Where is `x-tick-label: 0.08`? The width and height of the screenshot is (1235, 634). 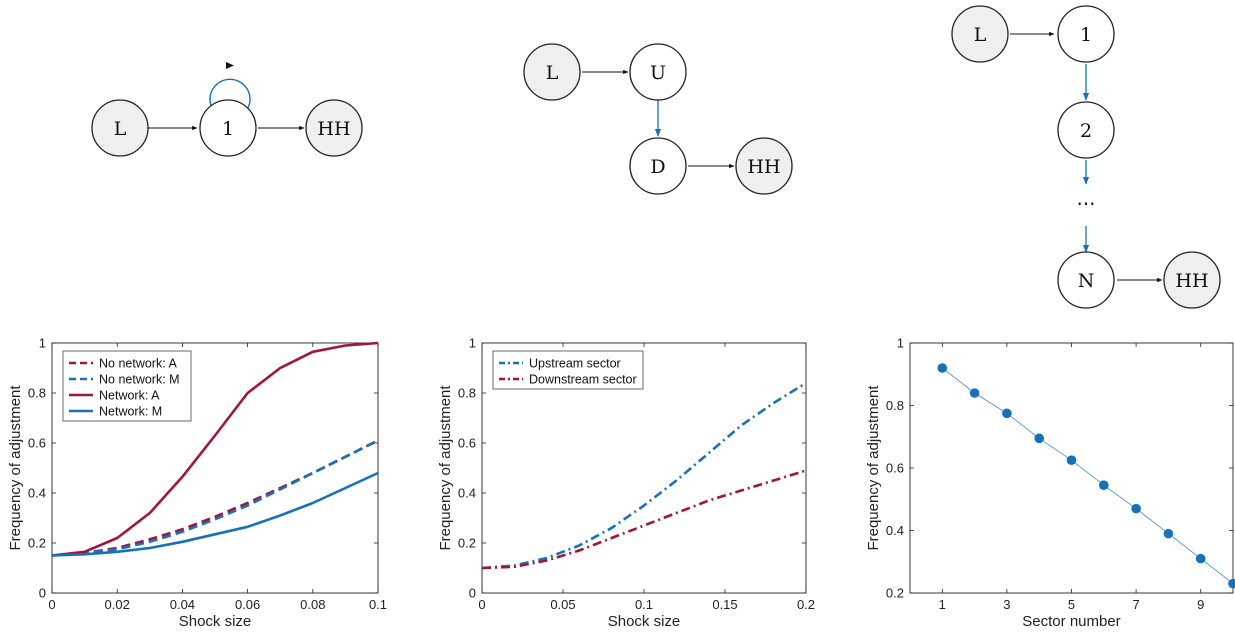
x-tick-label: 0.08 is located at coordinates (312, 604).